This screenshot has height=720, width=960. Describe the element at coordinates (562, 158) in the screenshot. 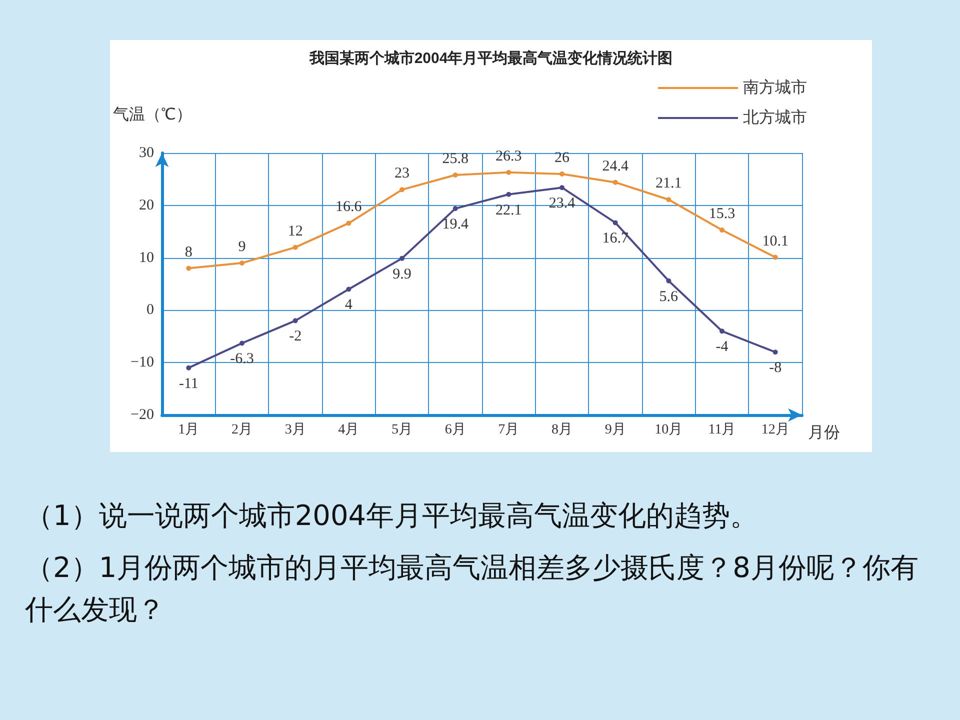

I see `data-label: 26` at that location.